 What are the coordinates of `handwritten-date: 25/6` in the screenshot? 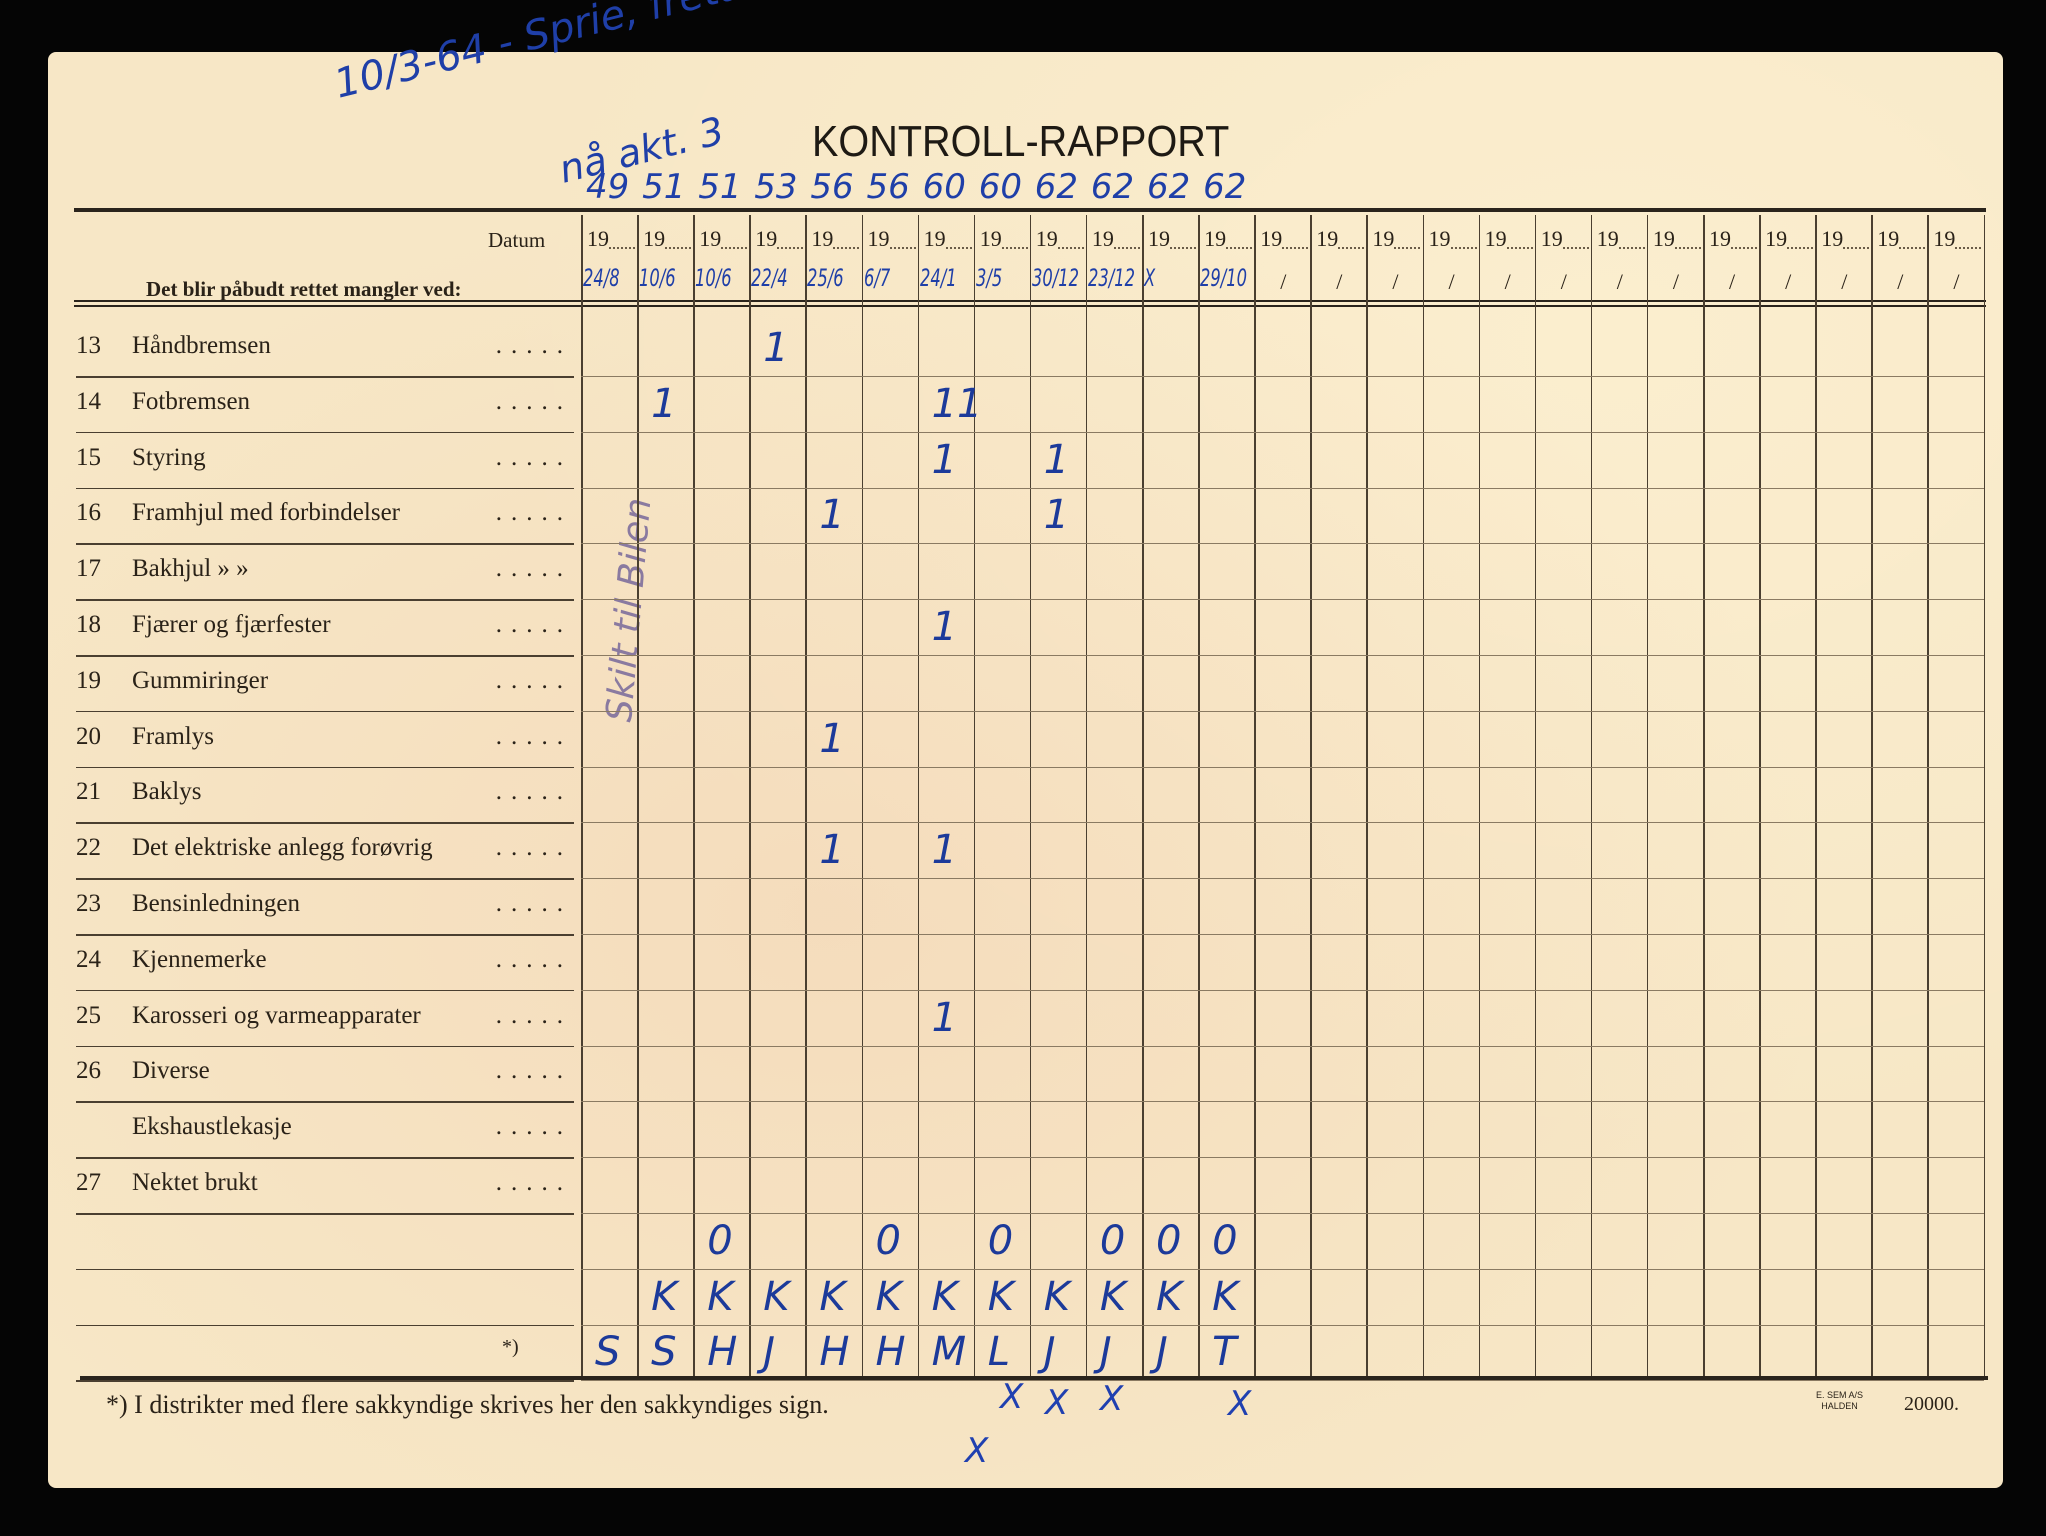 It's located at (826, 278).